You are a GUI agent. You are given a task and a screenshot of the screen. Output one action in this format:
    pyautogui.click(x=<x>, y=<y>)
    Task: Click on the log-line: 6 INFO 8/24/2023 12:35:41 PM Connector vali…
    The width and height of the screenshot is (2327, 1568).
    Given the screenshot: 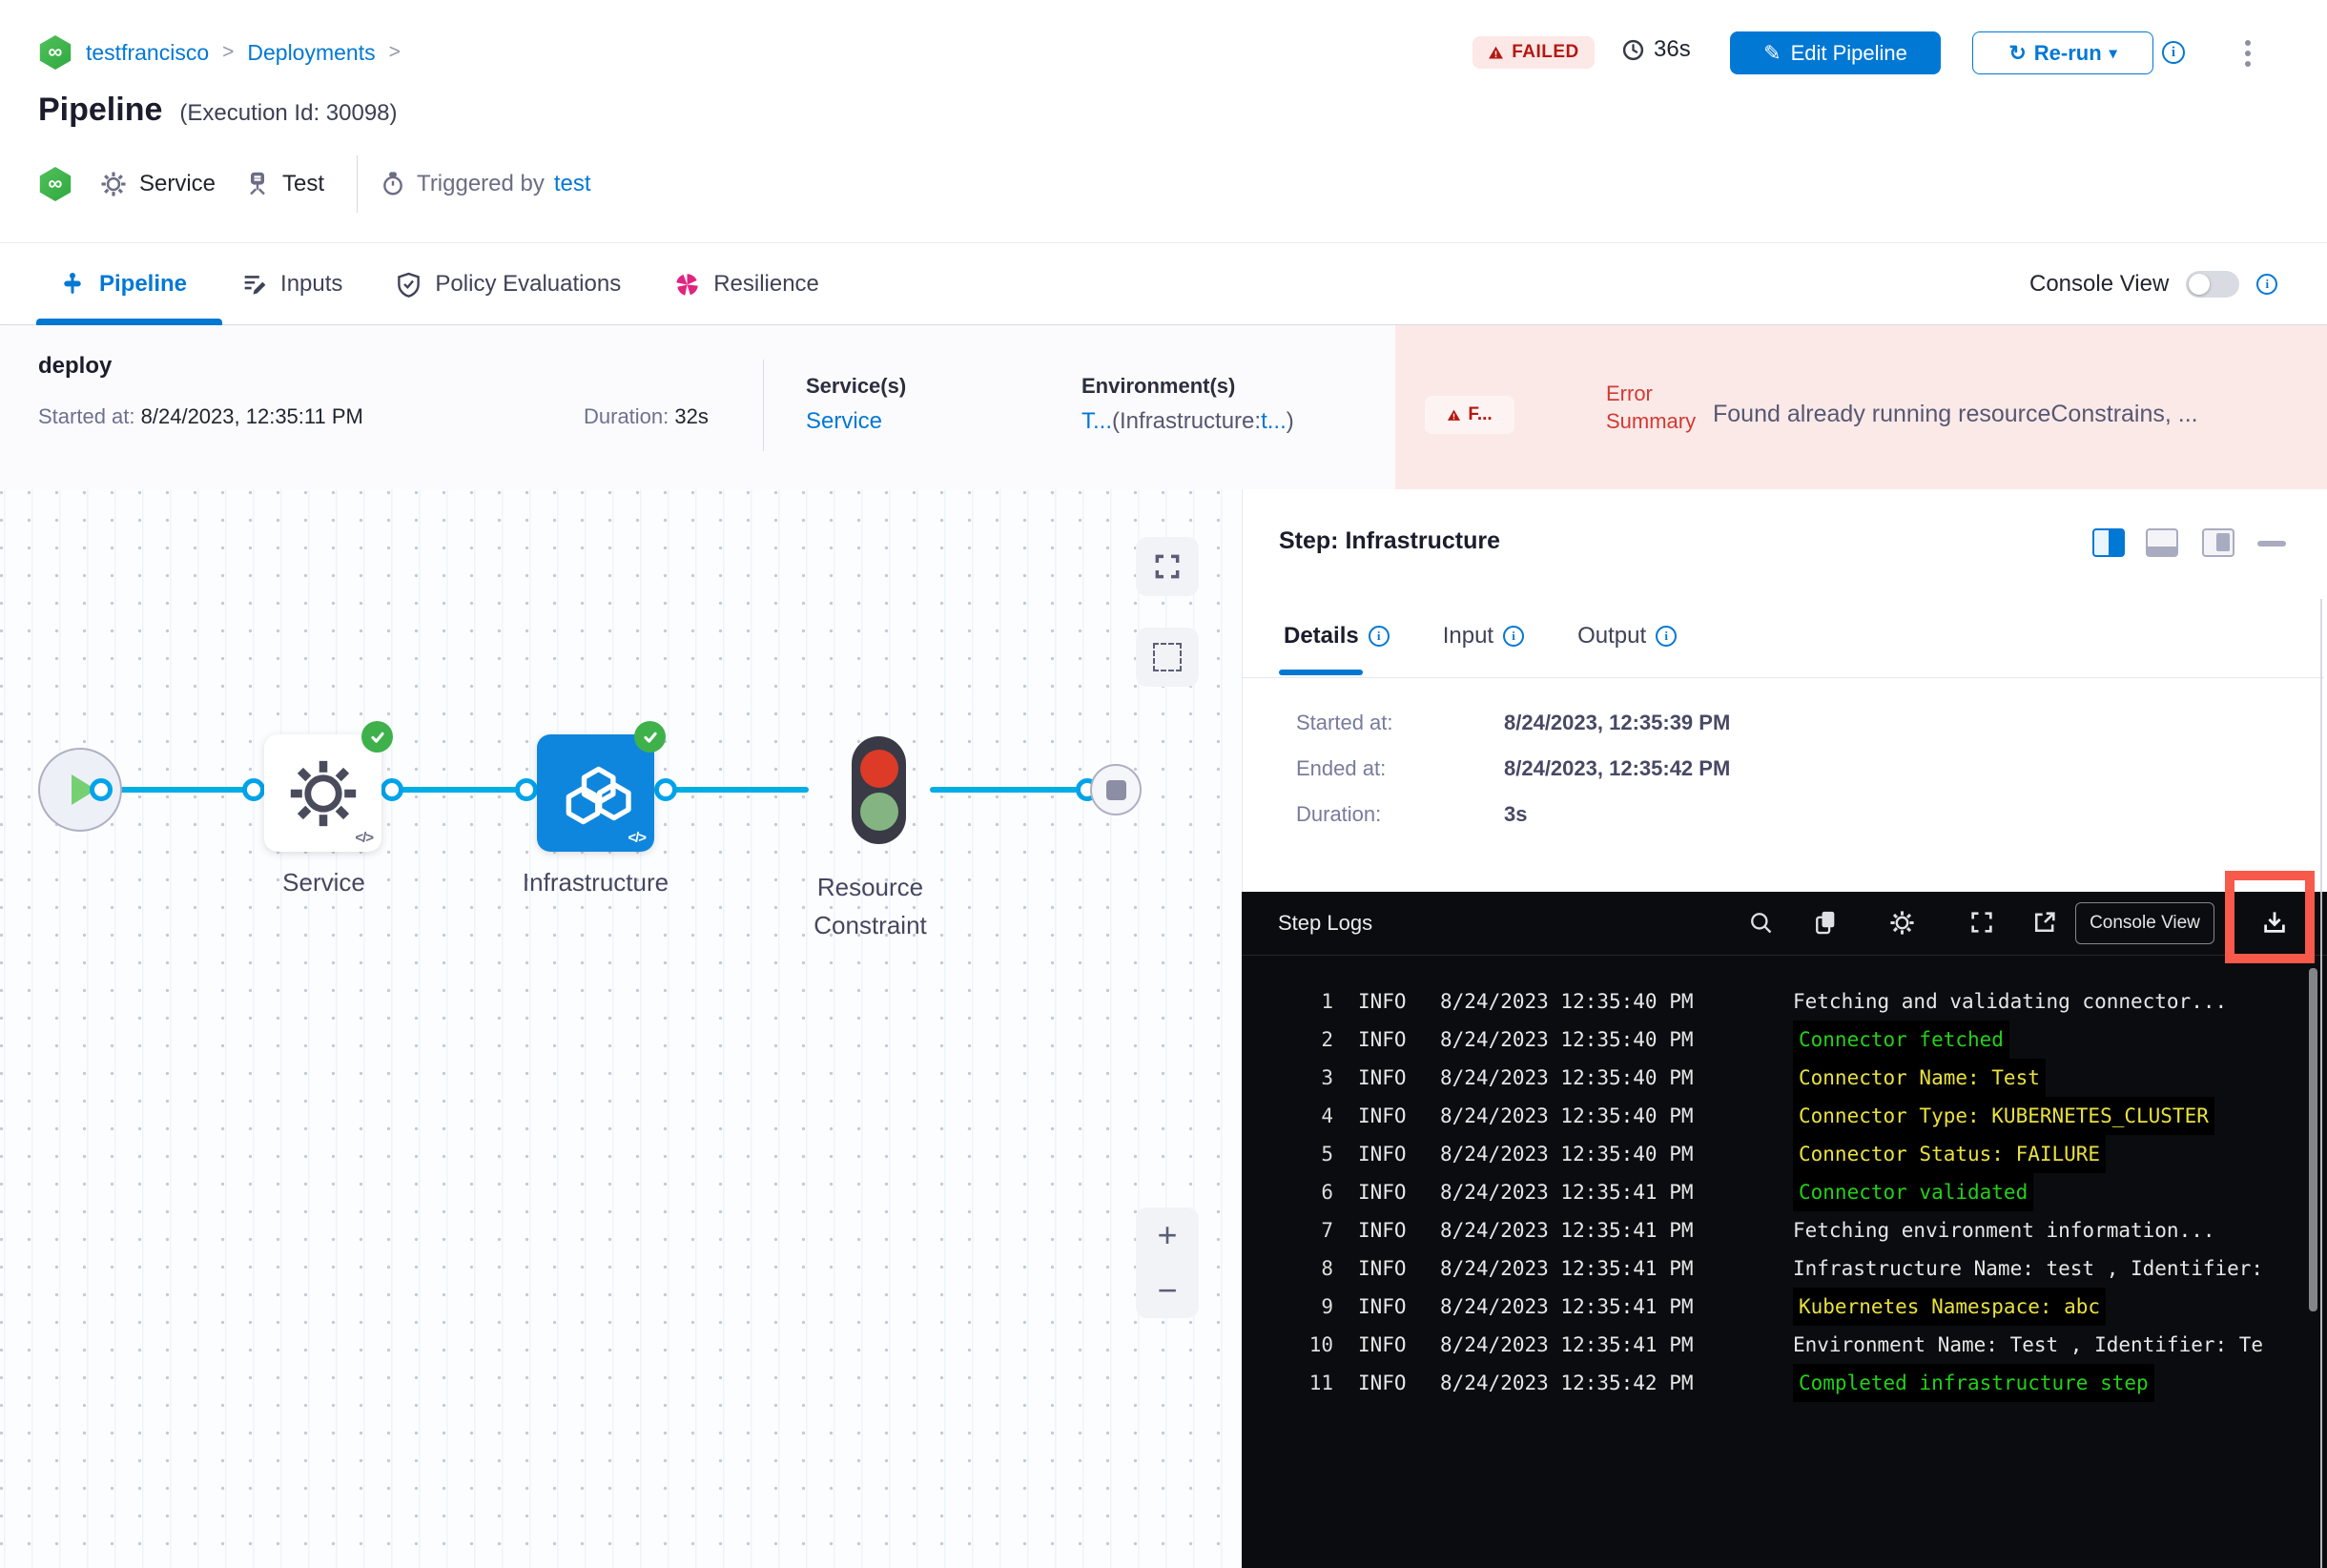 What is the action you would take?
    pyautogui.click(x=1806, y=1192)
    